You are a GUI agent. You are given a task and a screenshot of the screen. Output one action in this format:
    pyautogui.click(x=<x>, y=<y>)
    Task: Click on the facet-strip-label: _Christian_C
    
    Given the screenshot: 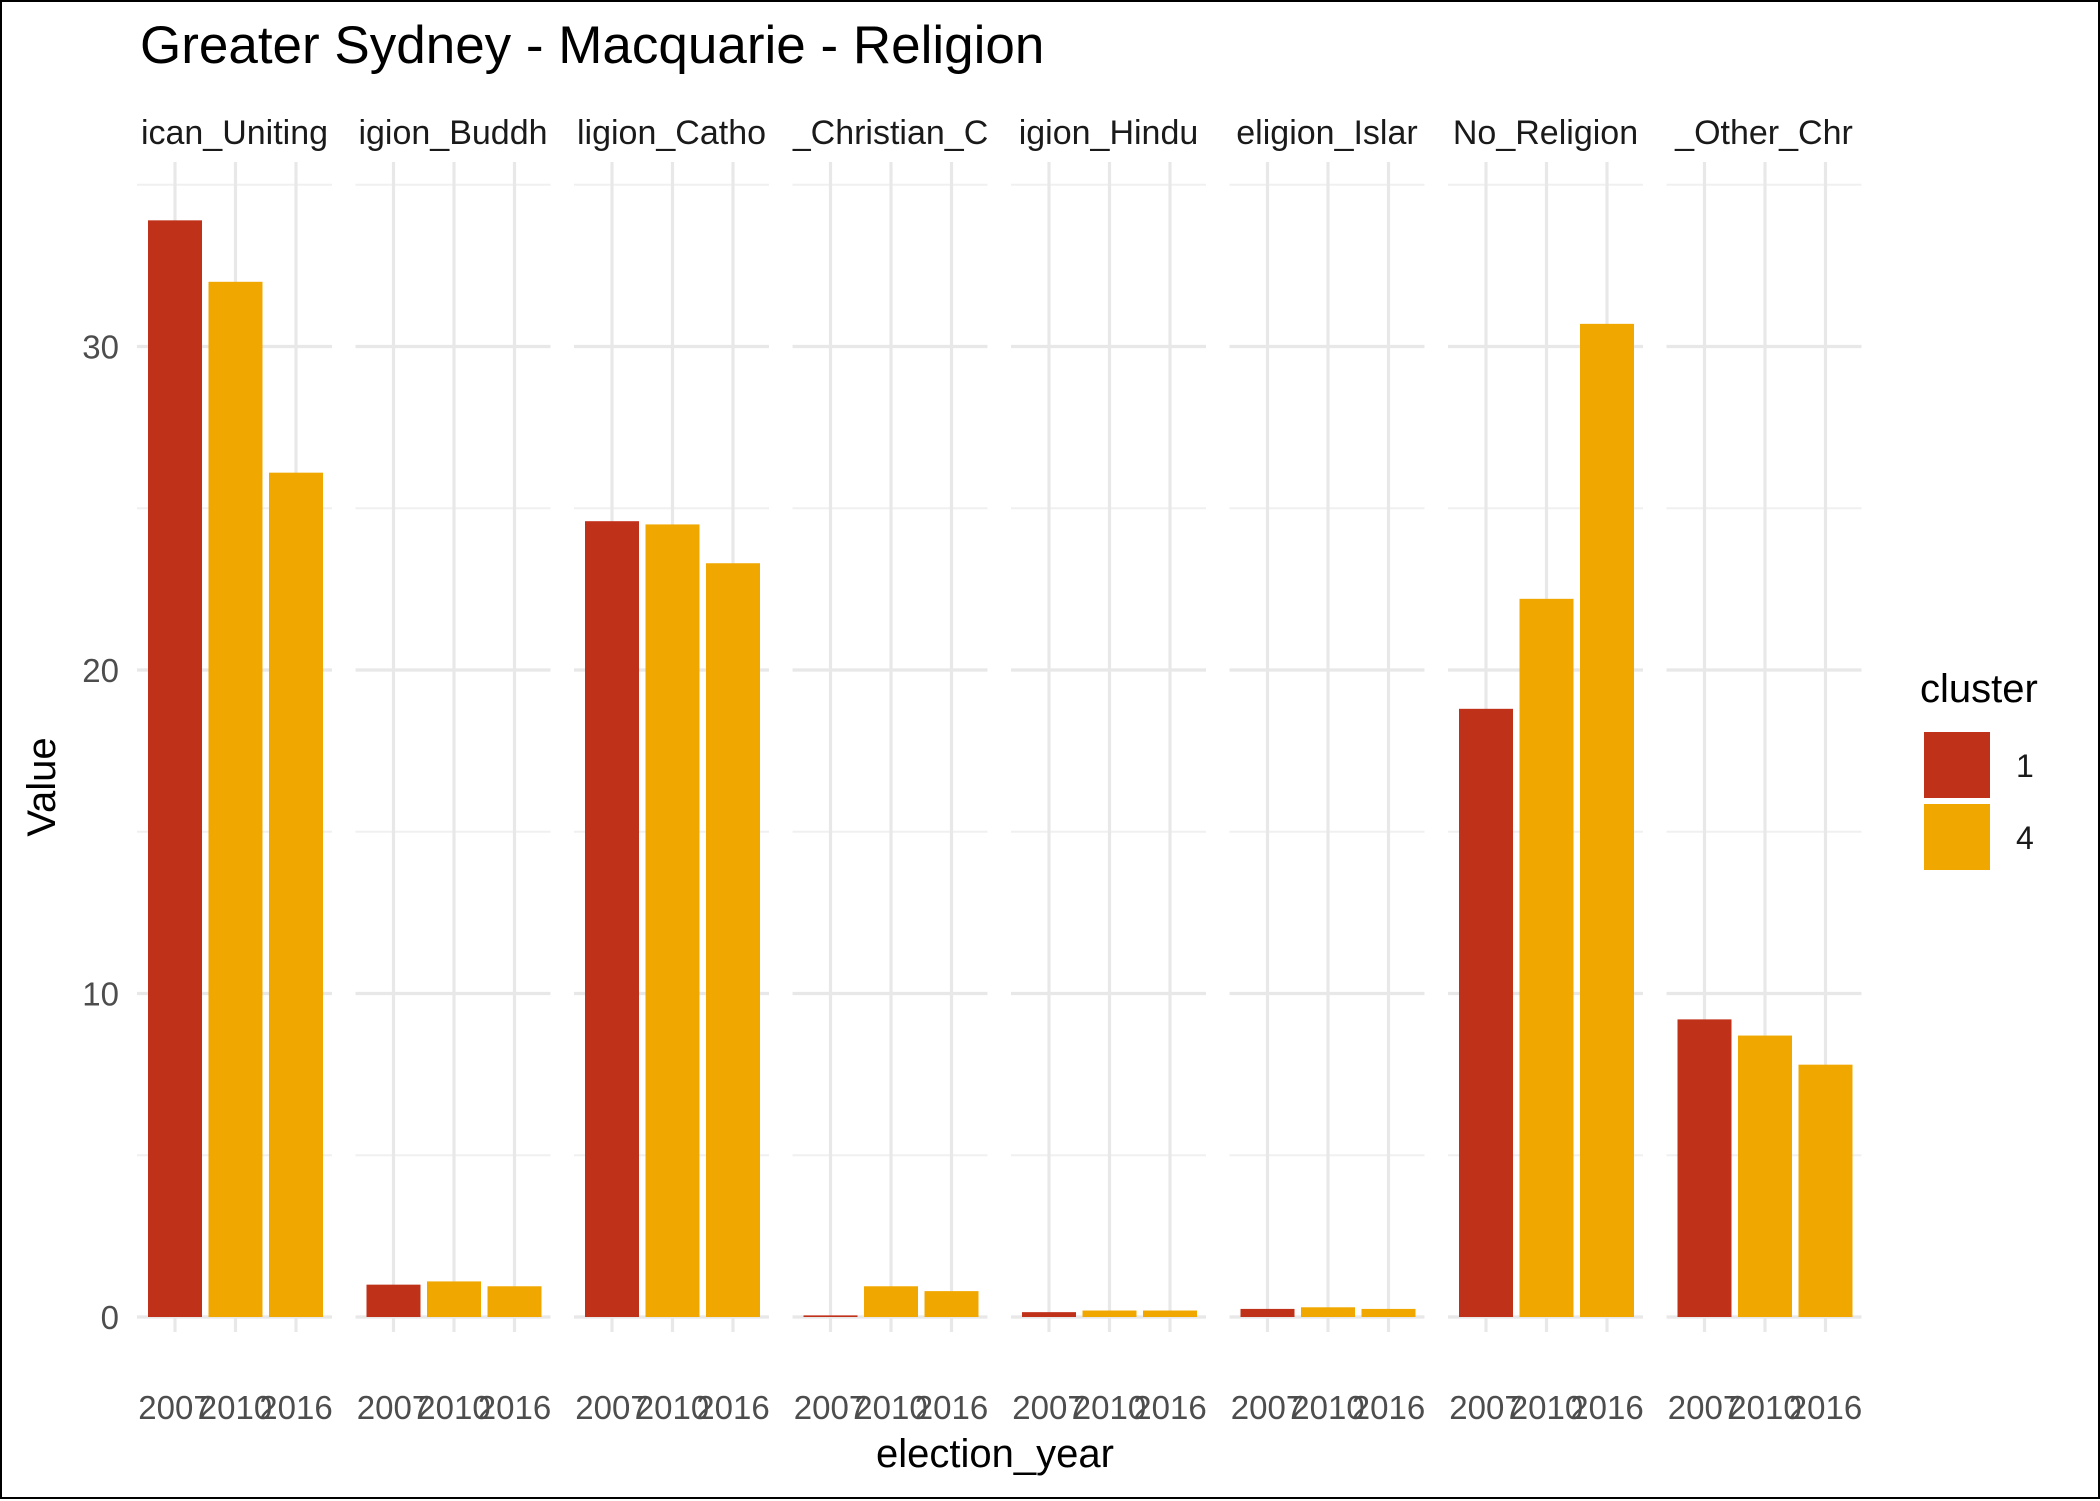 What is the action you would take?
    pyautogui.click(x=890, y=133)
    